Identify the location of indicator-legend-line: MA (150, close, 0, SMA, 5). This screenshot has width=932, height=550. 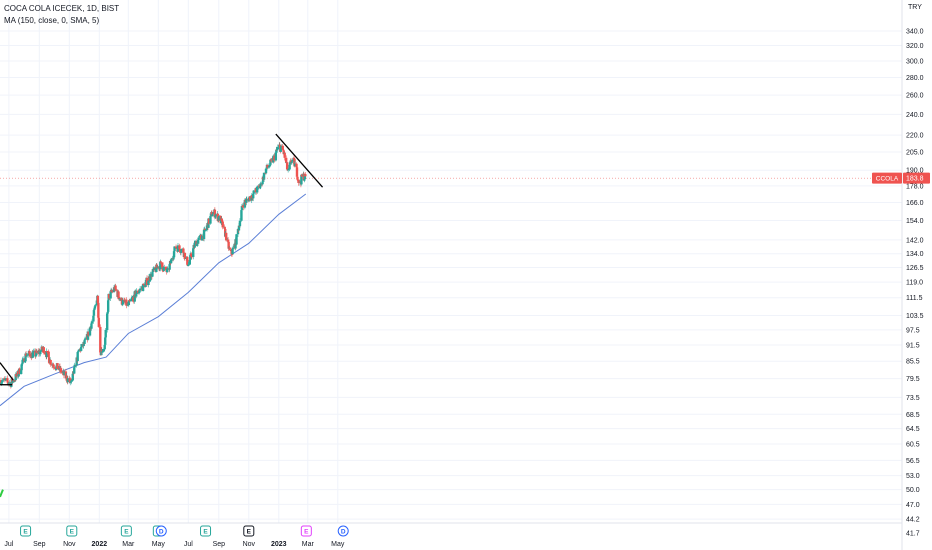
(52, 20).